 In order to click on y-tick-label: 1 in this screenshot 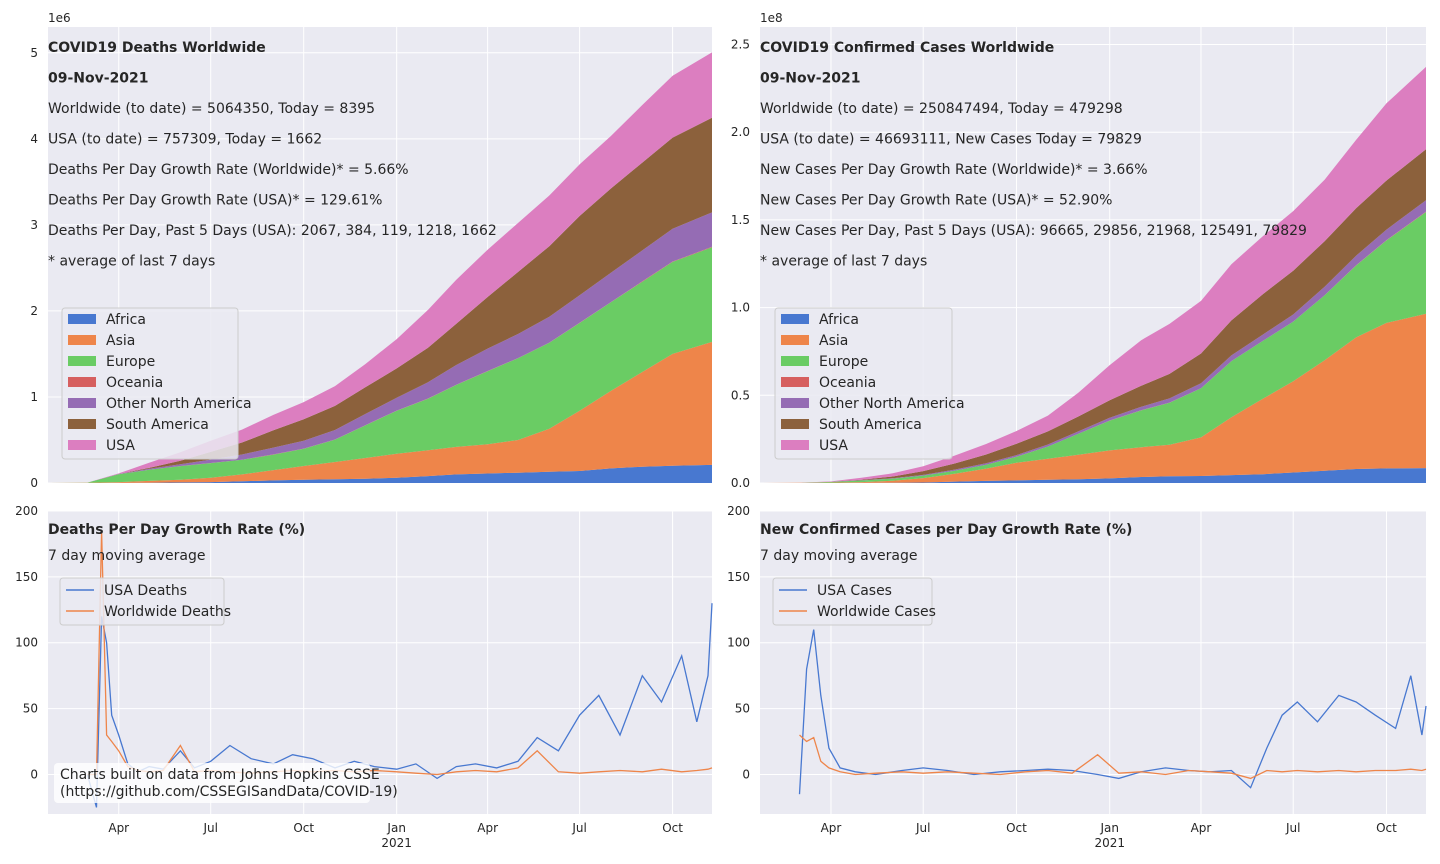, I will do `click(34, 397)`.